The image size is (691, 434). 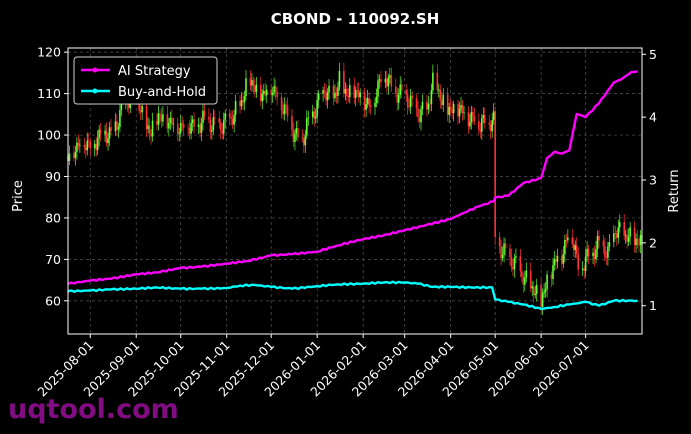 What do you see at coordinates (145, 80) in the screenshot?
I see `legend: AI Strategy Buy-and-Hold` at bounding box center [145, 80].